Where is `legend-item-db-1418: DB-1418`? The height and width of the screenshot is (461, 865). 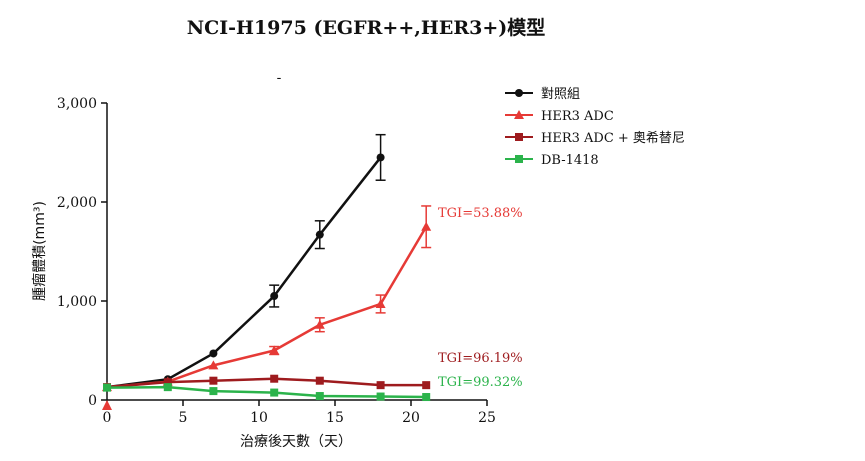
legend-item-db-1418: DB-1418 is located at coordinates (552, 160).